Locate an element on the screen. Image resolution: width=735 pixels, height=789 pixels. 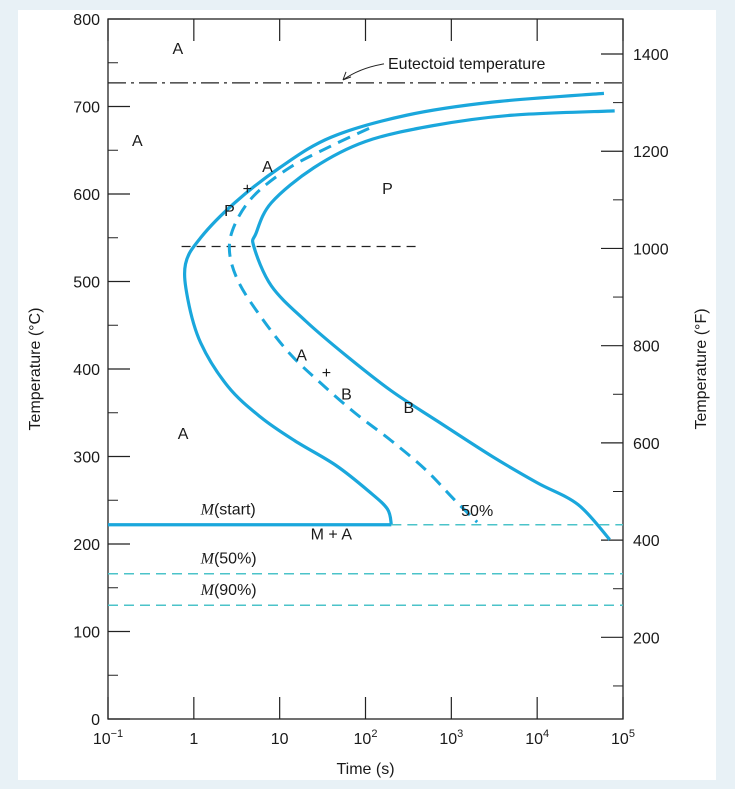
eutectoid-arrow is located at coordinates (363, 72).